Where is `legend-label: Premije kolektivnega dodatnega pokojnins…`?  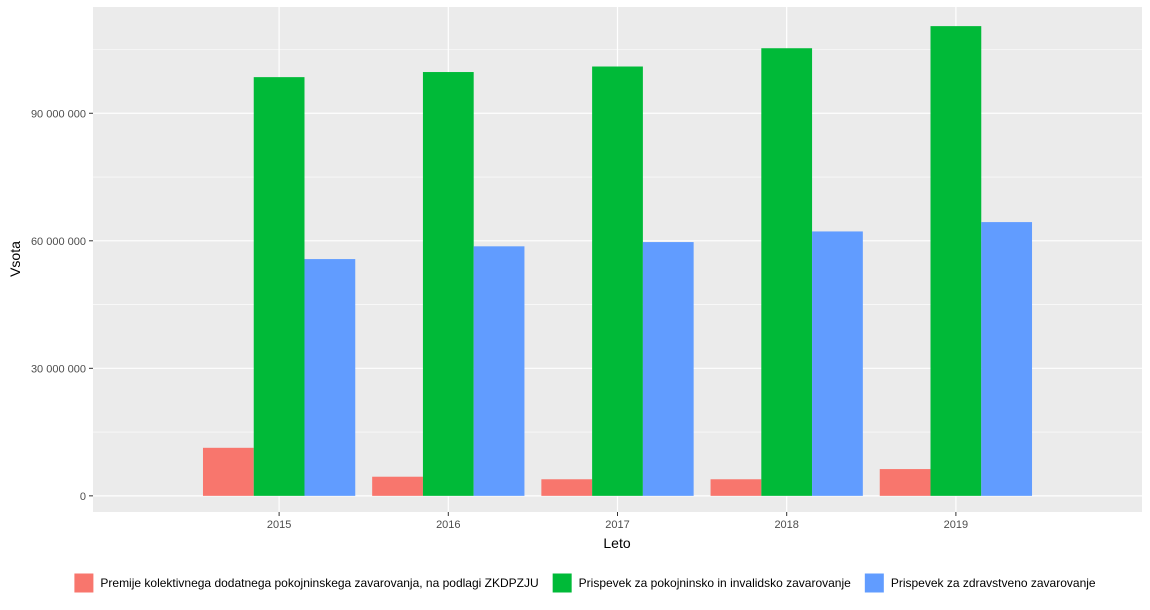
legend-label: Premije kolektivnega dodatnega pokojnins… is located at coordinates (319, 583).